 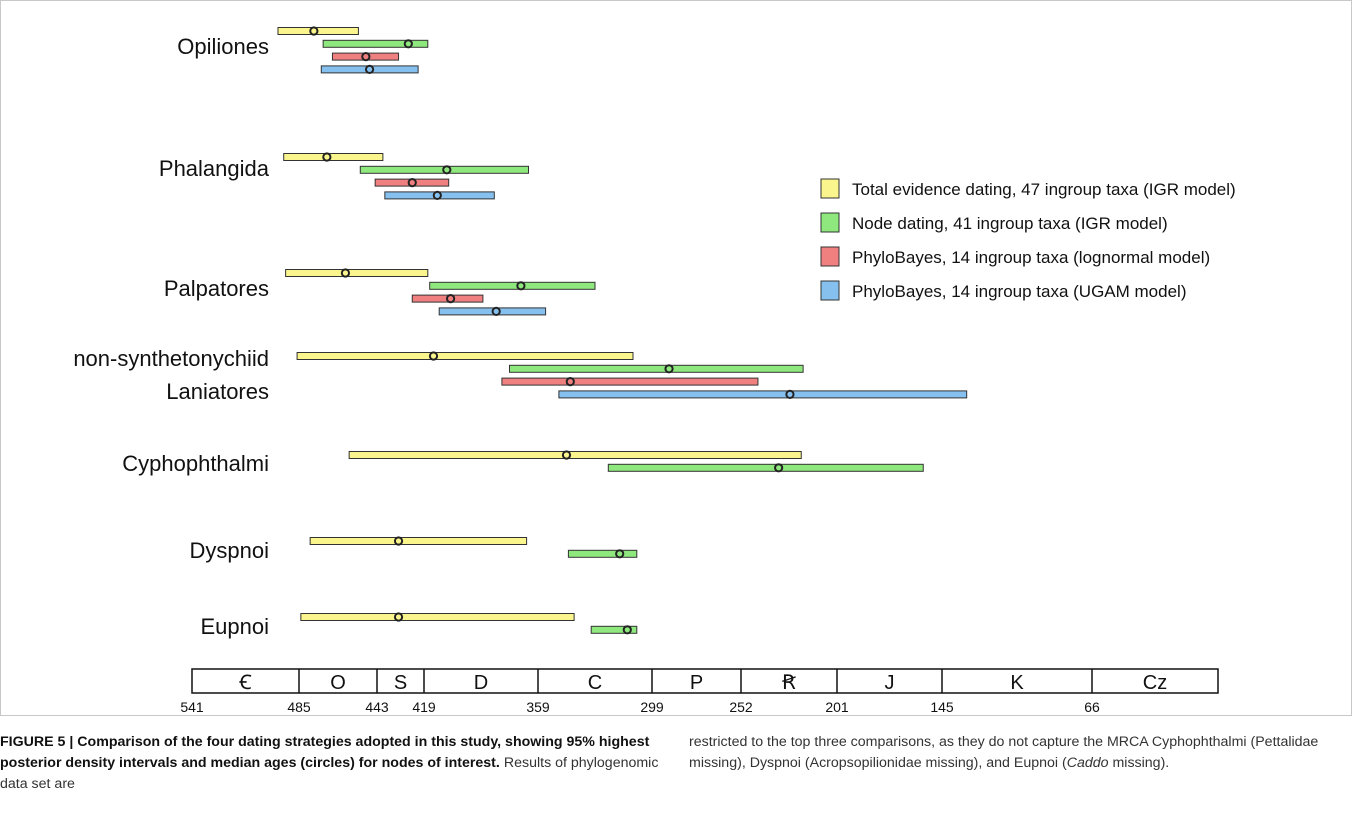 I want to click on node-label: Cyphophthalmi, so click(x=195, y=463).